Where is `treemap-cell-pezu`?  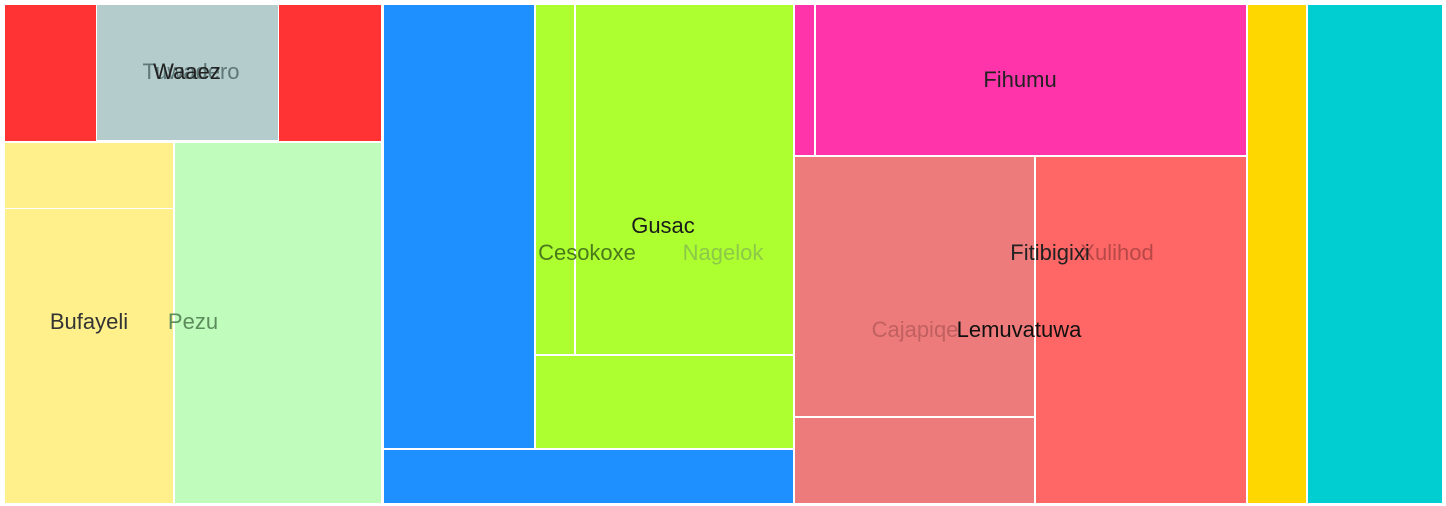 treemap-cell-pezu is located at coordinates (278, 323).